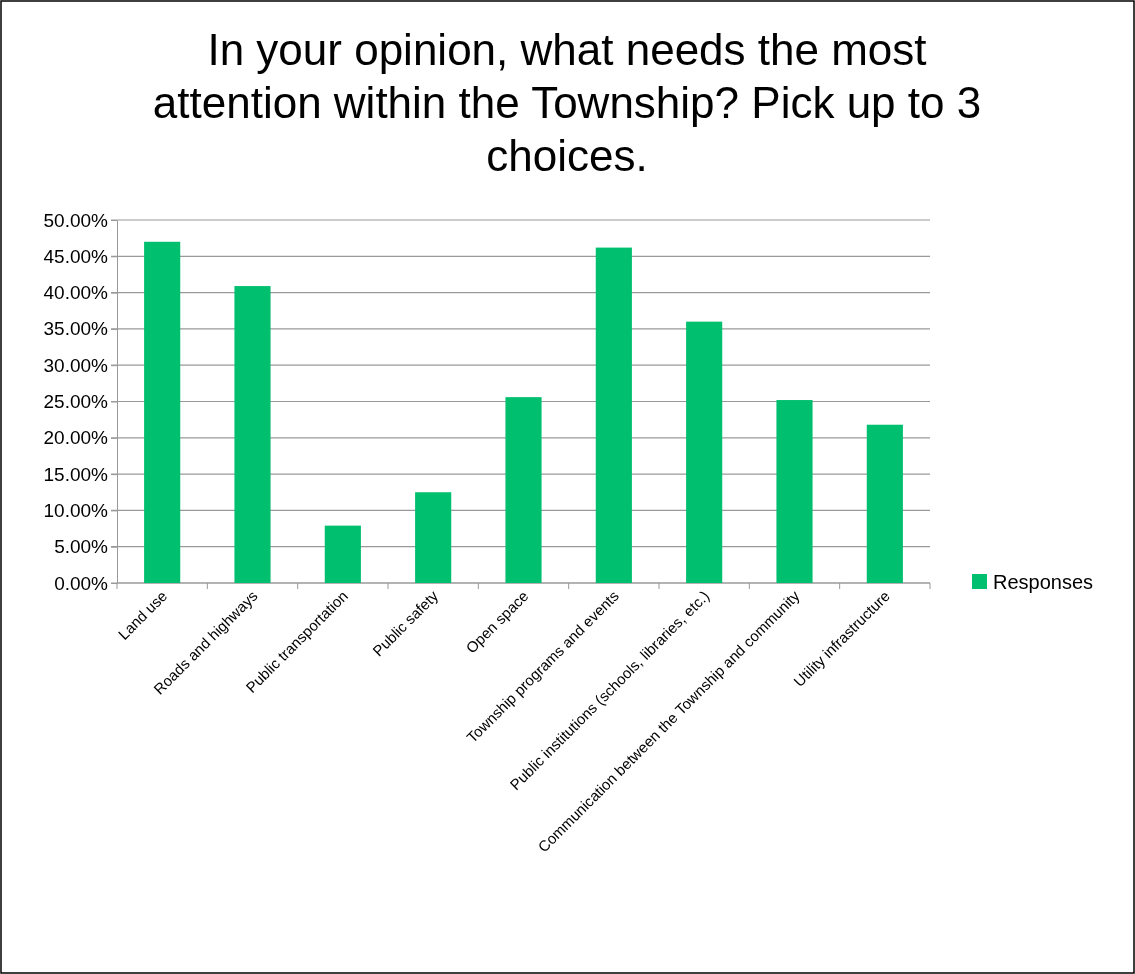  I want to click on legend-label: Responses, so click(1043, 582).